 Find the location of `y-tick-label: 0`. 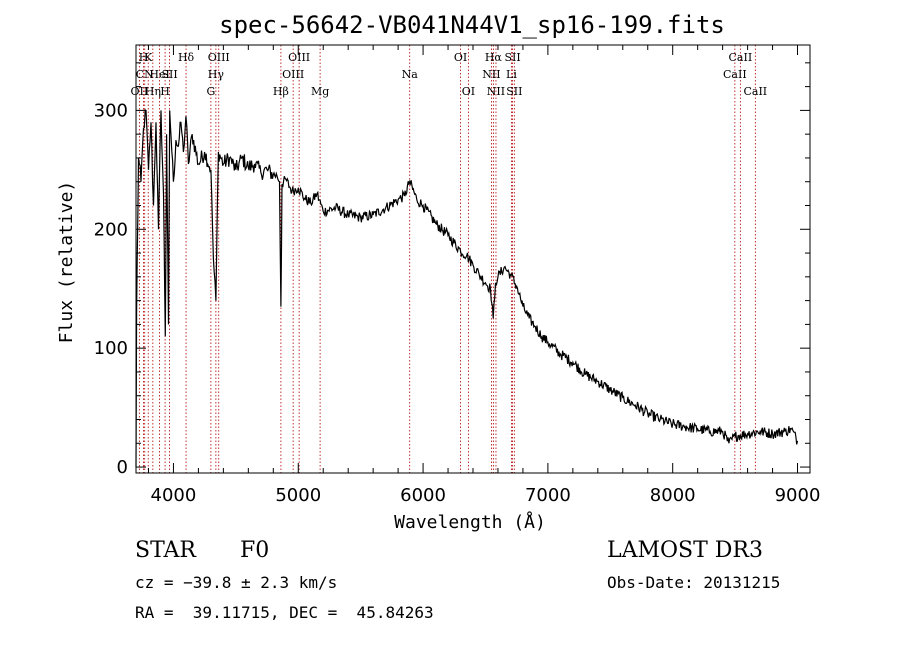

y-tick-label: 0 is located at coordinates (122, 467).